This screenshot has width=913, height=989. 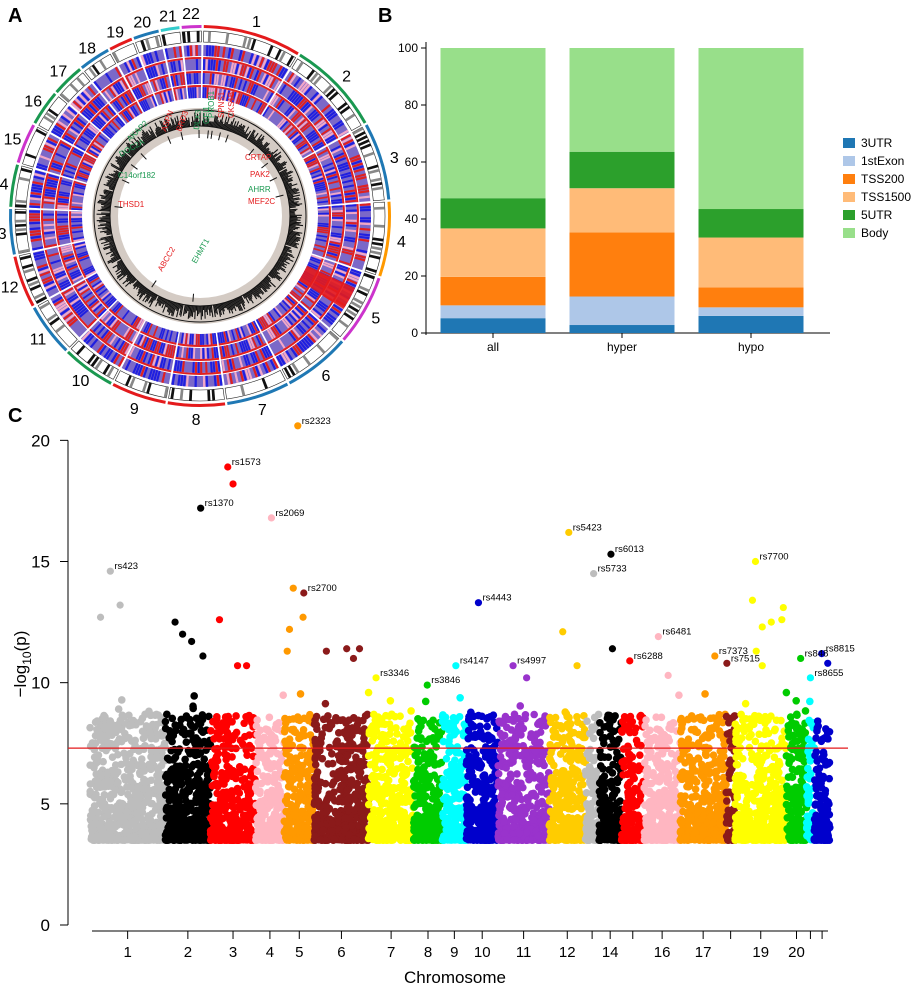 What do you see at coordinates (256, 22) in the screenshot?
I see `chromosome-label-1: 1` at bounding box center [256, 22].